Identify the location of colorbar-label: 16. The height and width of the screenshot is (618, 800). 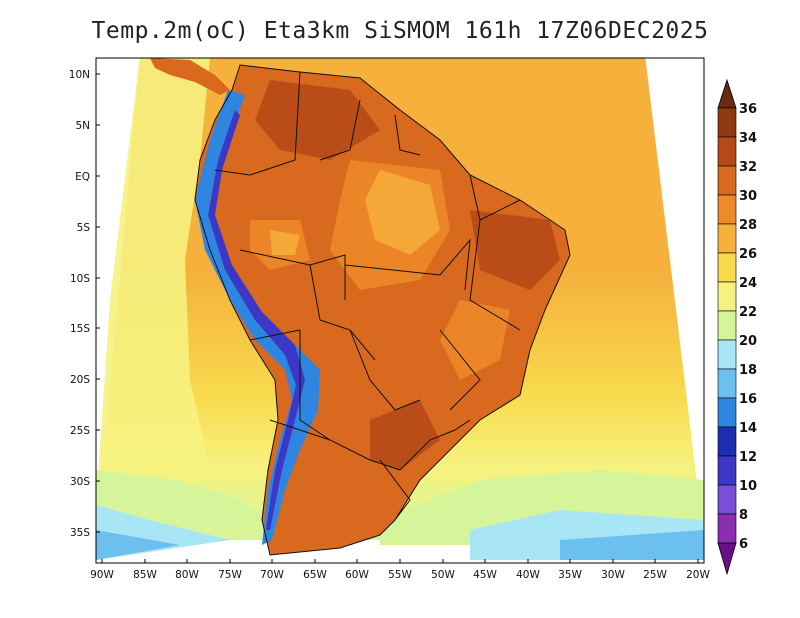
(748, 399).